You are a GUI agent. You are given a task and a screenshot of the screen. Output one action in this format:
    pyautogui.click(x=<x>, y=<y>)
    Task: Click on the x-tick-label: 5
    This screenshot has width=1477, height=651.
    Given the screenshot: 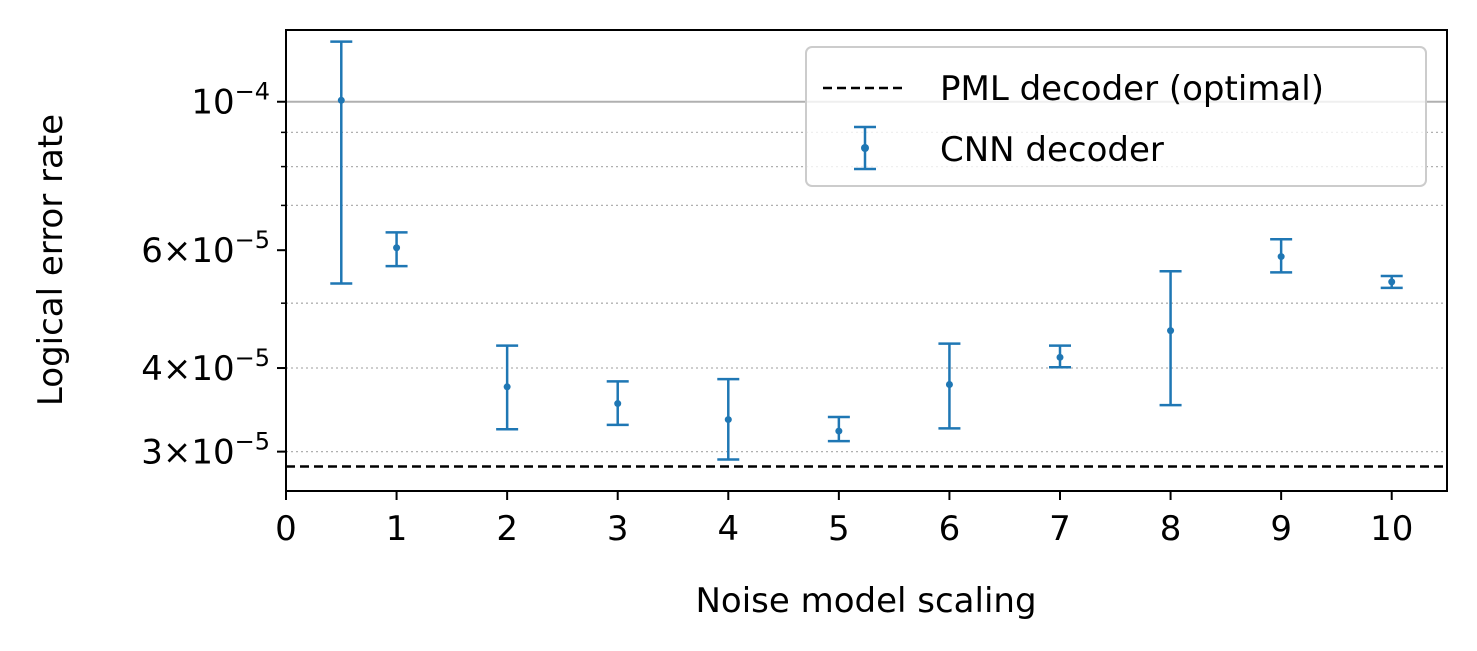 What is the action you would take?
    pyautogui.click(x=839, y=529)
    